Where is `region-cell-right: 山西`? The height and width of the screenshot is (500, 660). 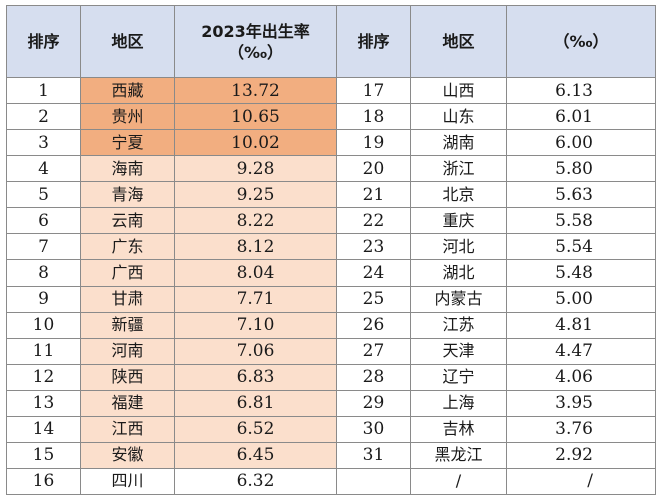 region-cell-right: 山西 is located at coordinates (458, 90).